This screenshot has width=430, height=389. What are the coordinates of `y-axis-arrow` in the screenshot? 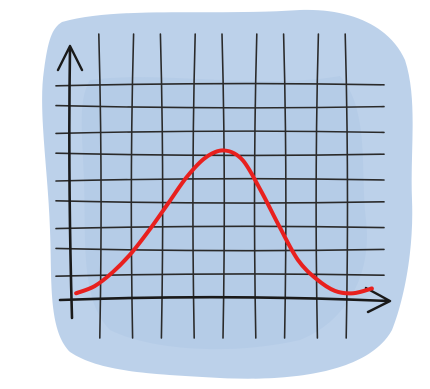 It's located at (70, 58).